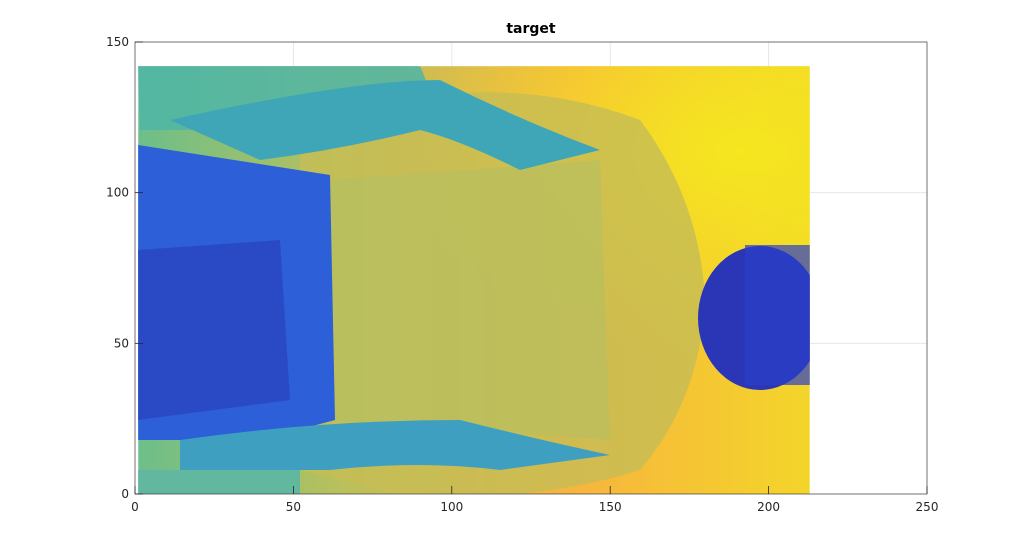 This screenshot has width=1024, height=557. What do you see at coordinates (125, 494) in the screenshot?
I see `y-tick-label: 0` at bounding box center [125, 494].